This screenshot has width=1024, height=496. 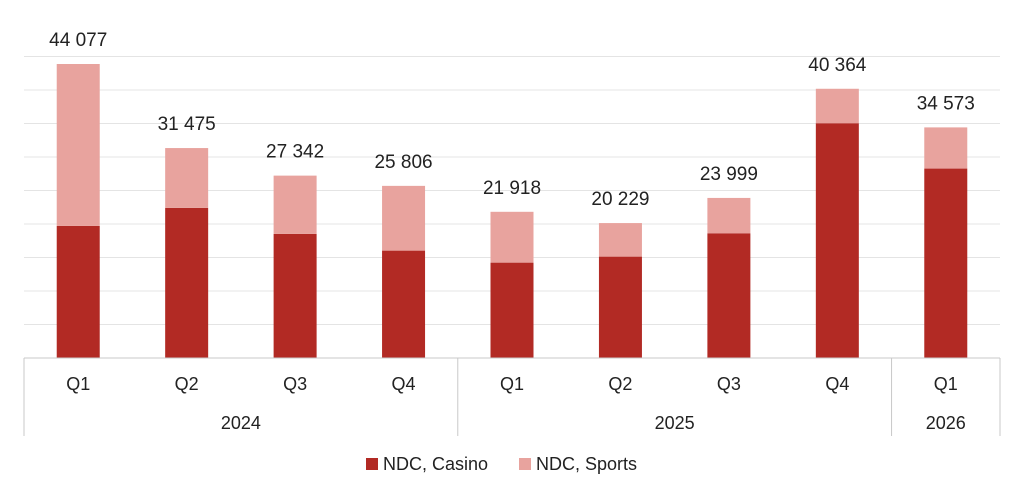 I want to click on total-value-label: 25 806, so click(x=403, y=162).